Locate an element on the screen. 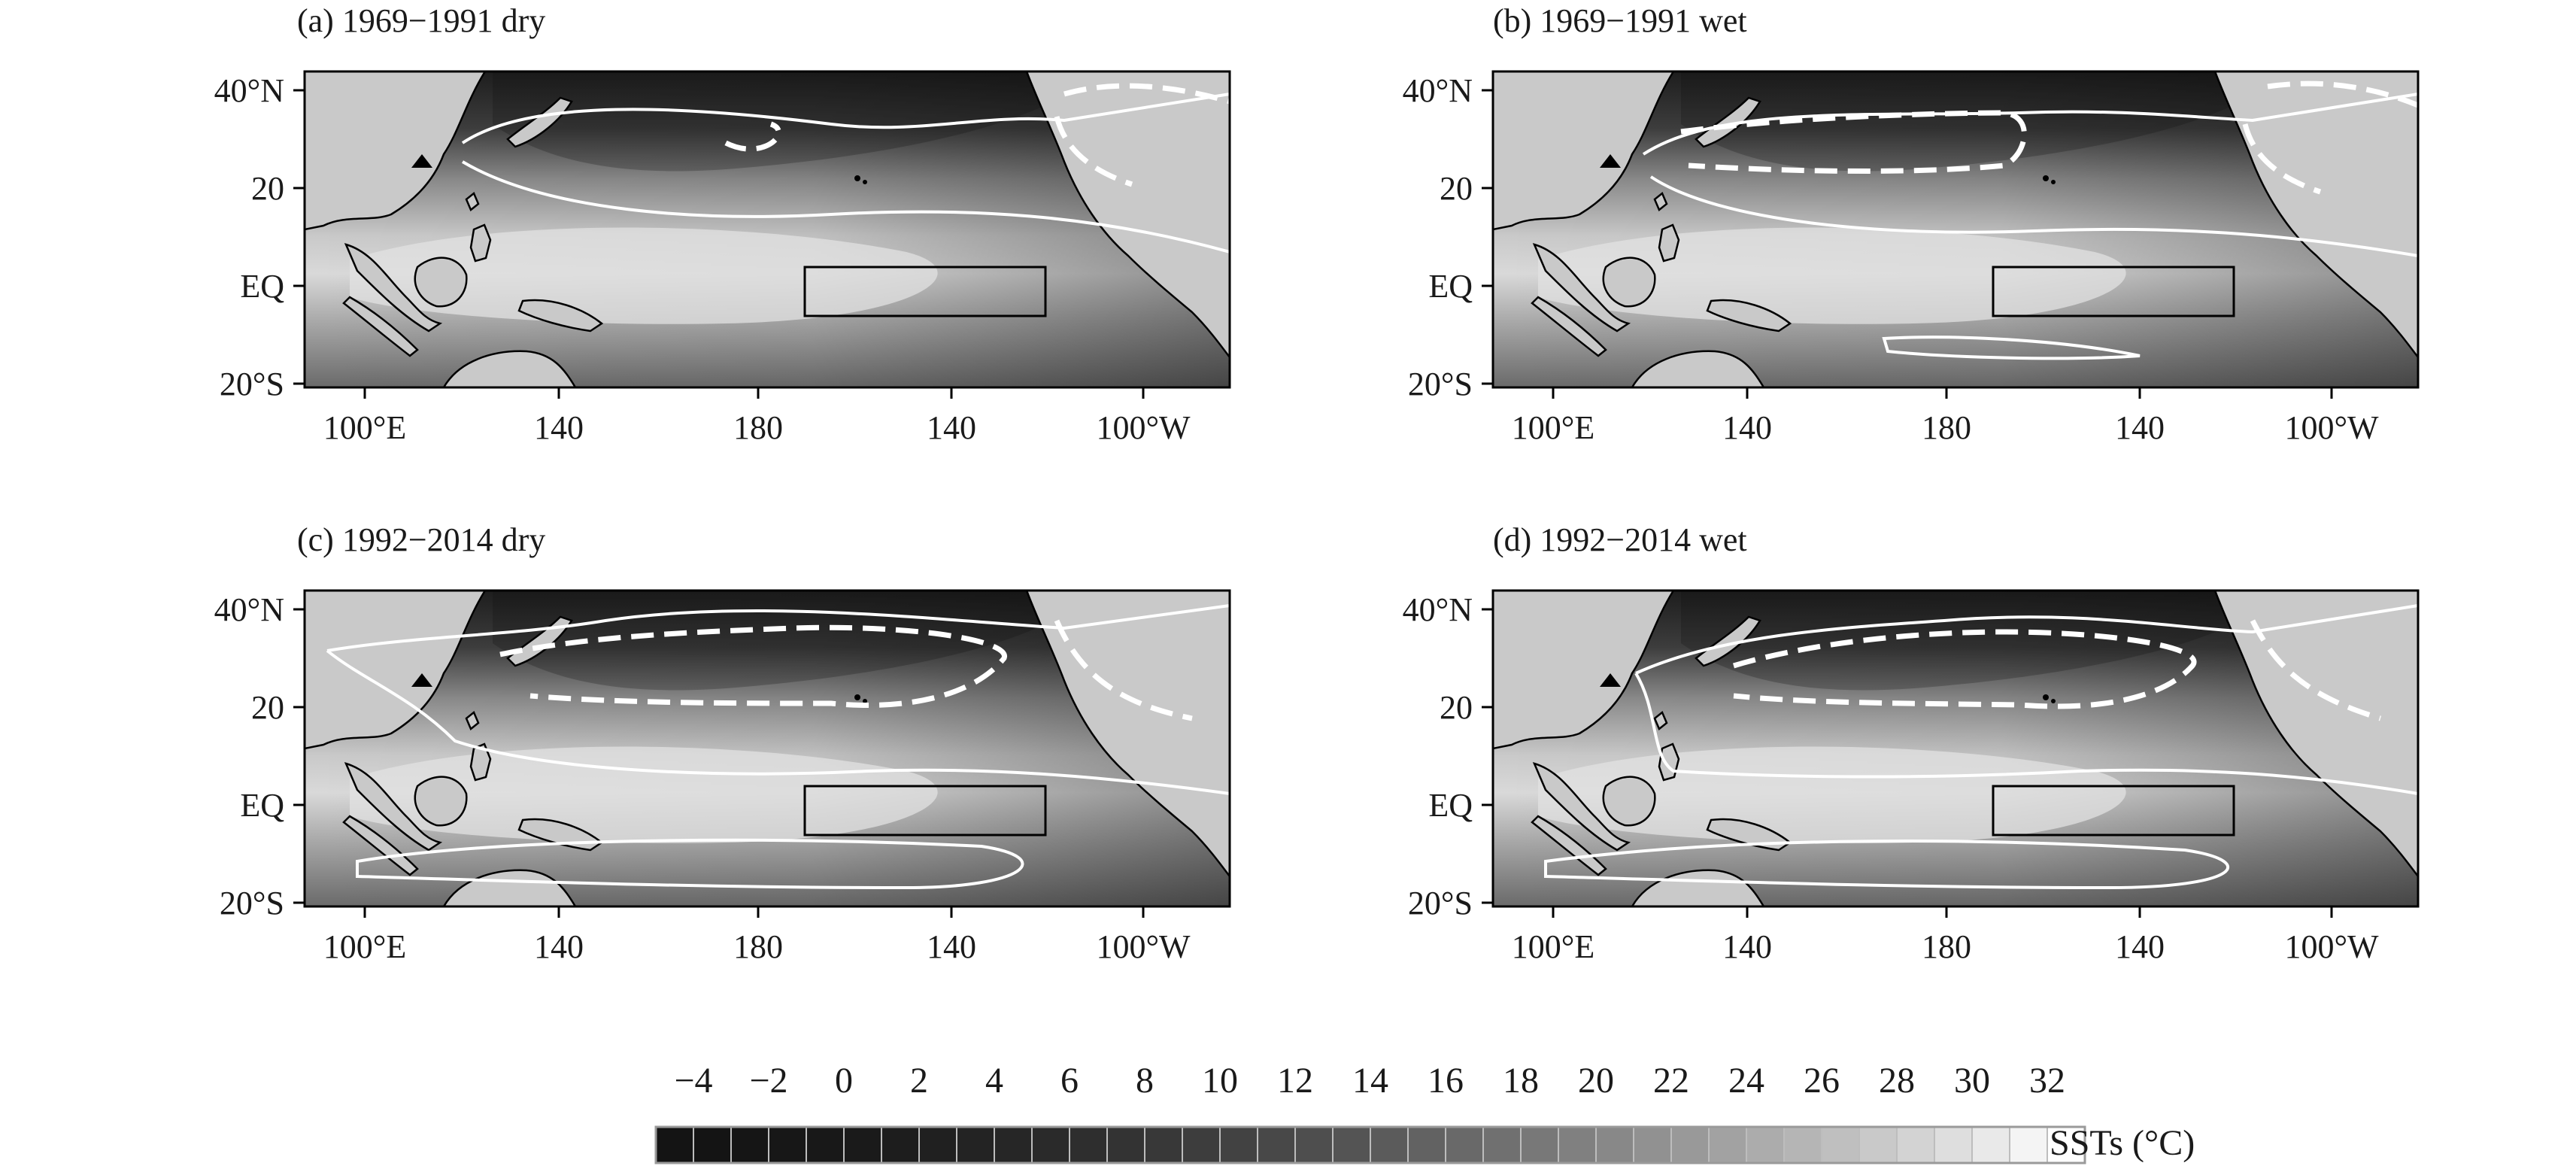 The width and height of the screenshot is (2576, 1166). colorbar-tick-label: 2 is located at coordinates (919, 1081).